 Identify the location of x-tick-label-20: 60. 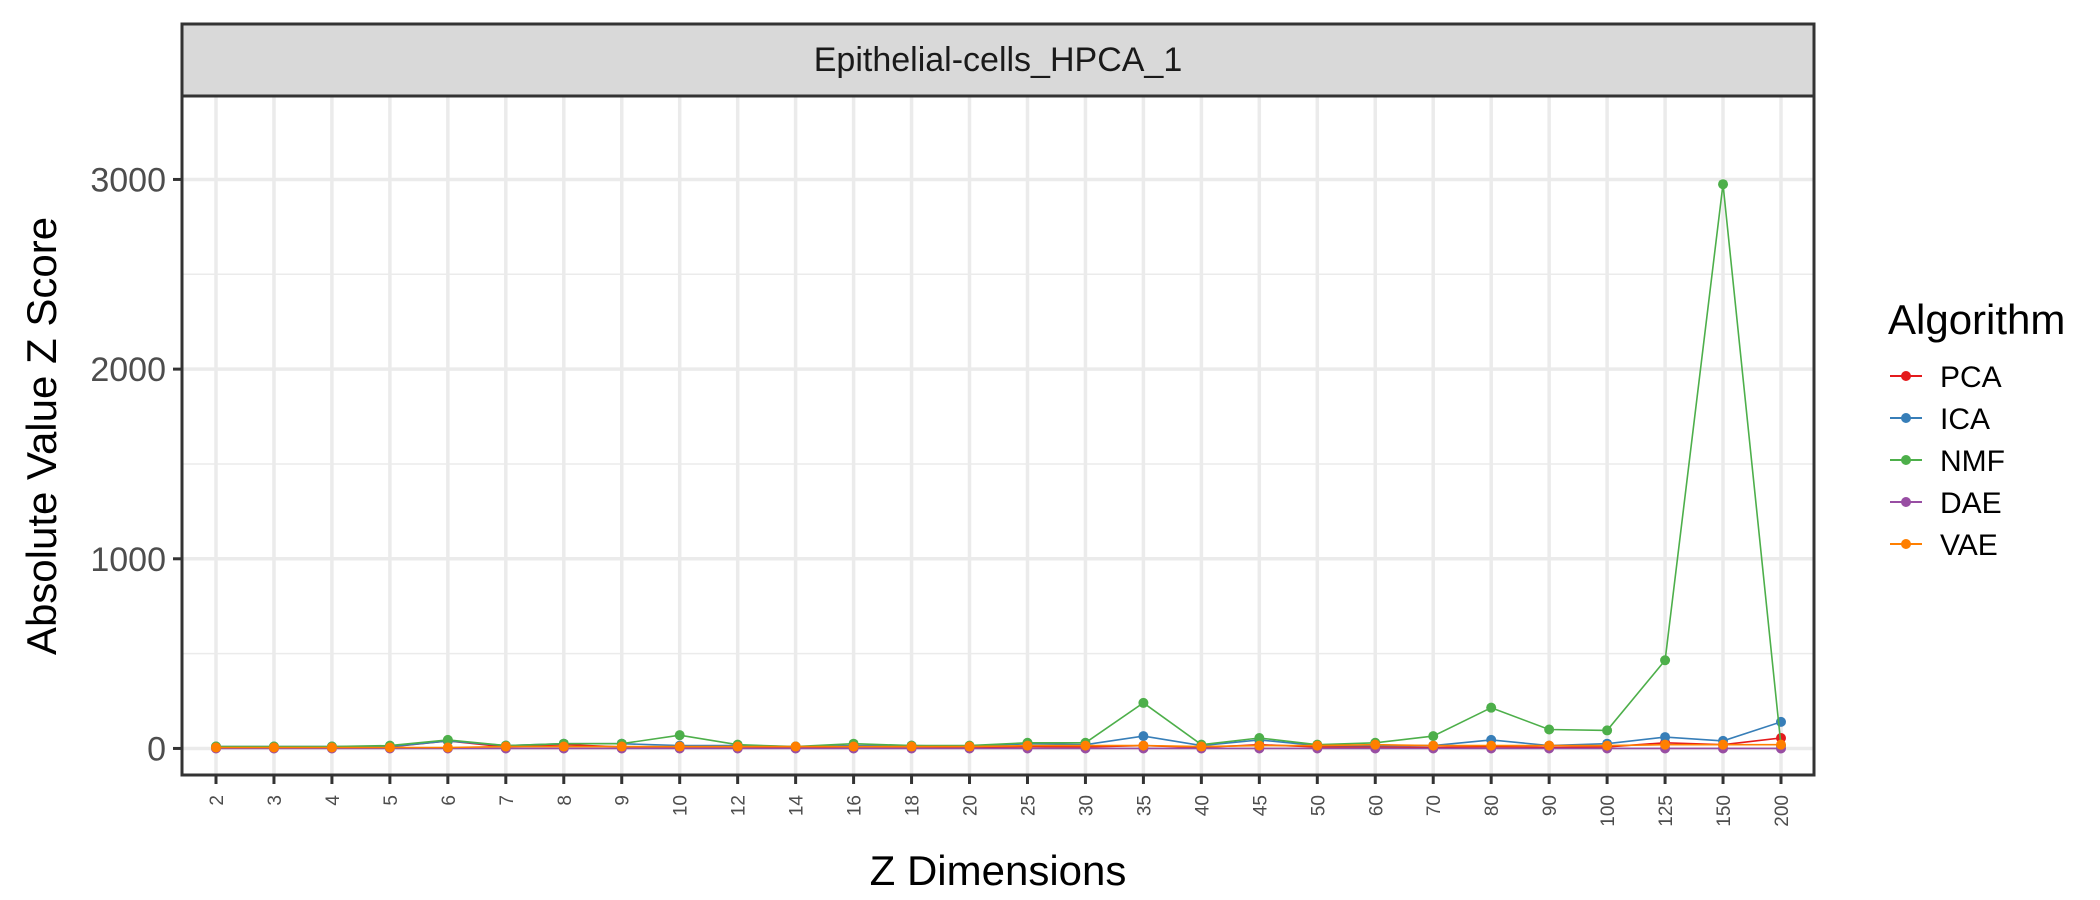
(1376, 805).